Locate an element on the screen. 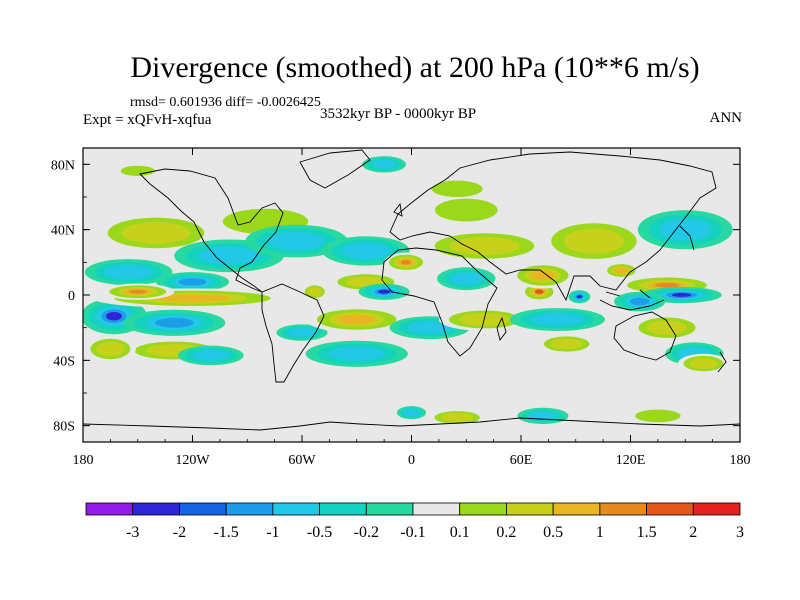 The width and height of the screenshot is (800, 600). x-tick-label: 120E is located at coordinates (631, 460).